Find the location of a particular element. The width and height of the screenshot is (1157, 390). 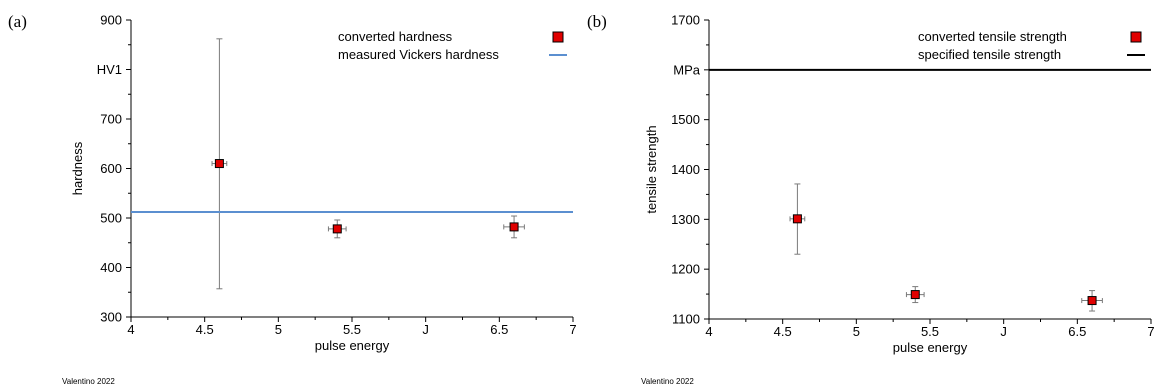

y-tick-label: 500 is located at coordinates (111, 218).